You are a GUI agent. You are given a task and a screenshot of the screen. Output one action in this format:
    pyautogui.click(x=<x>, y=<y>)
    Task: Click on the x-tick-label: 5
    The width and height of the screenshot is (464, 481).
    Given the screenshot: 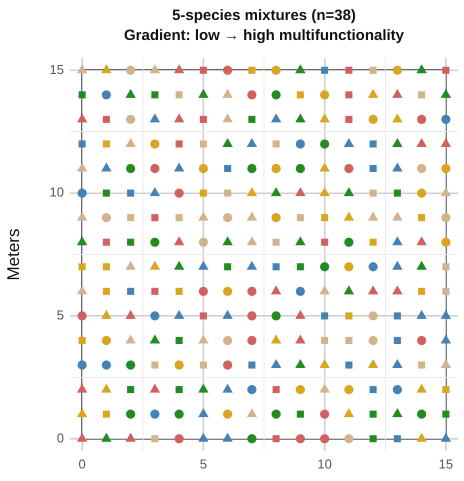 What is the action you would take?
    pyautogui.click(x=203, y=464)
    